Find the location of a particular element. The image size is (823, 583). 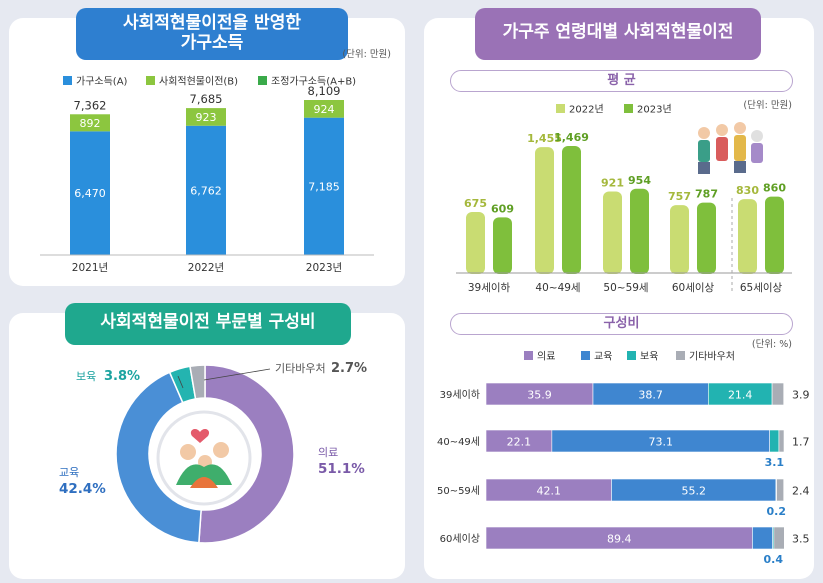

avg-category-2: 50~59세 is located at coordinates (625, 288).